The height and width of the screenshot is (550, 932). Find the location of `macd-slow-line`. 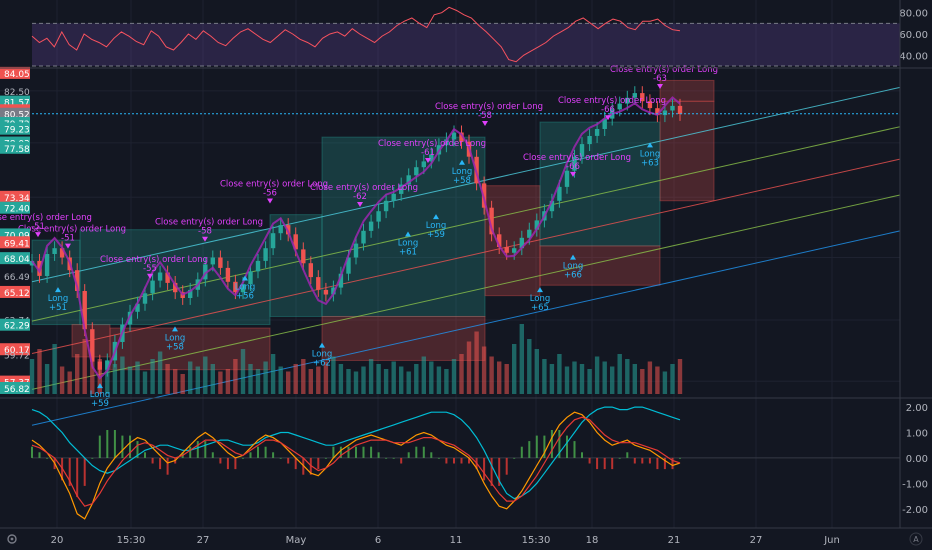

macd-slow-line is located at coordinates (356, 453).